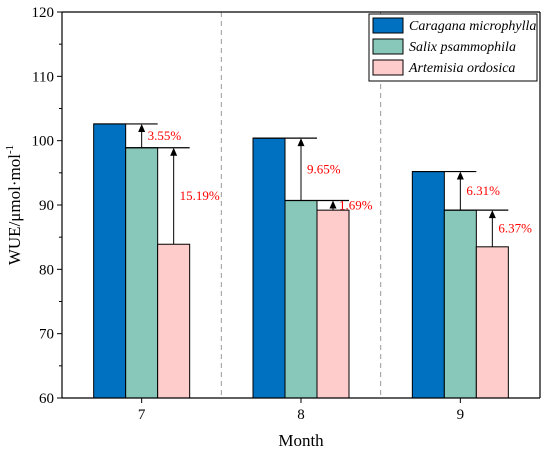 This screenshot has width=550, height=453. What do you see at coordinates (46, 270) in the screenshot?
I see `y-tick-label: 80` at bounding box center [46, 270].